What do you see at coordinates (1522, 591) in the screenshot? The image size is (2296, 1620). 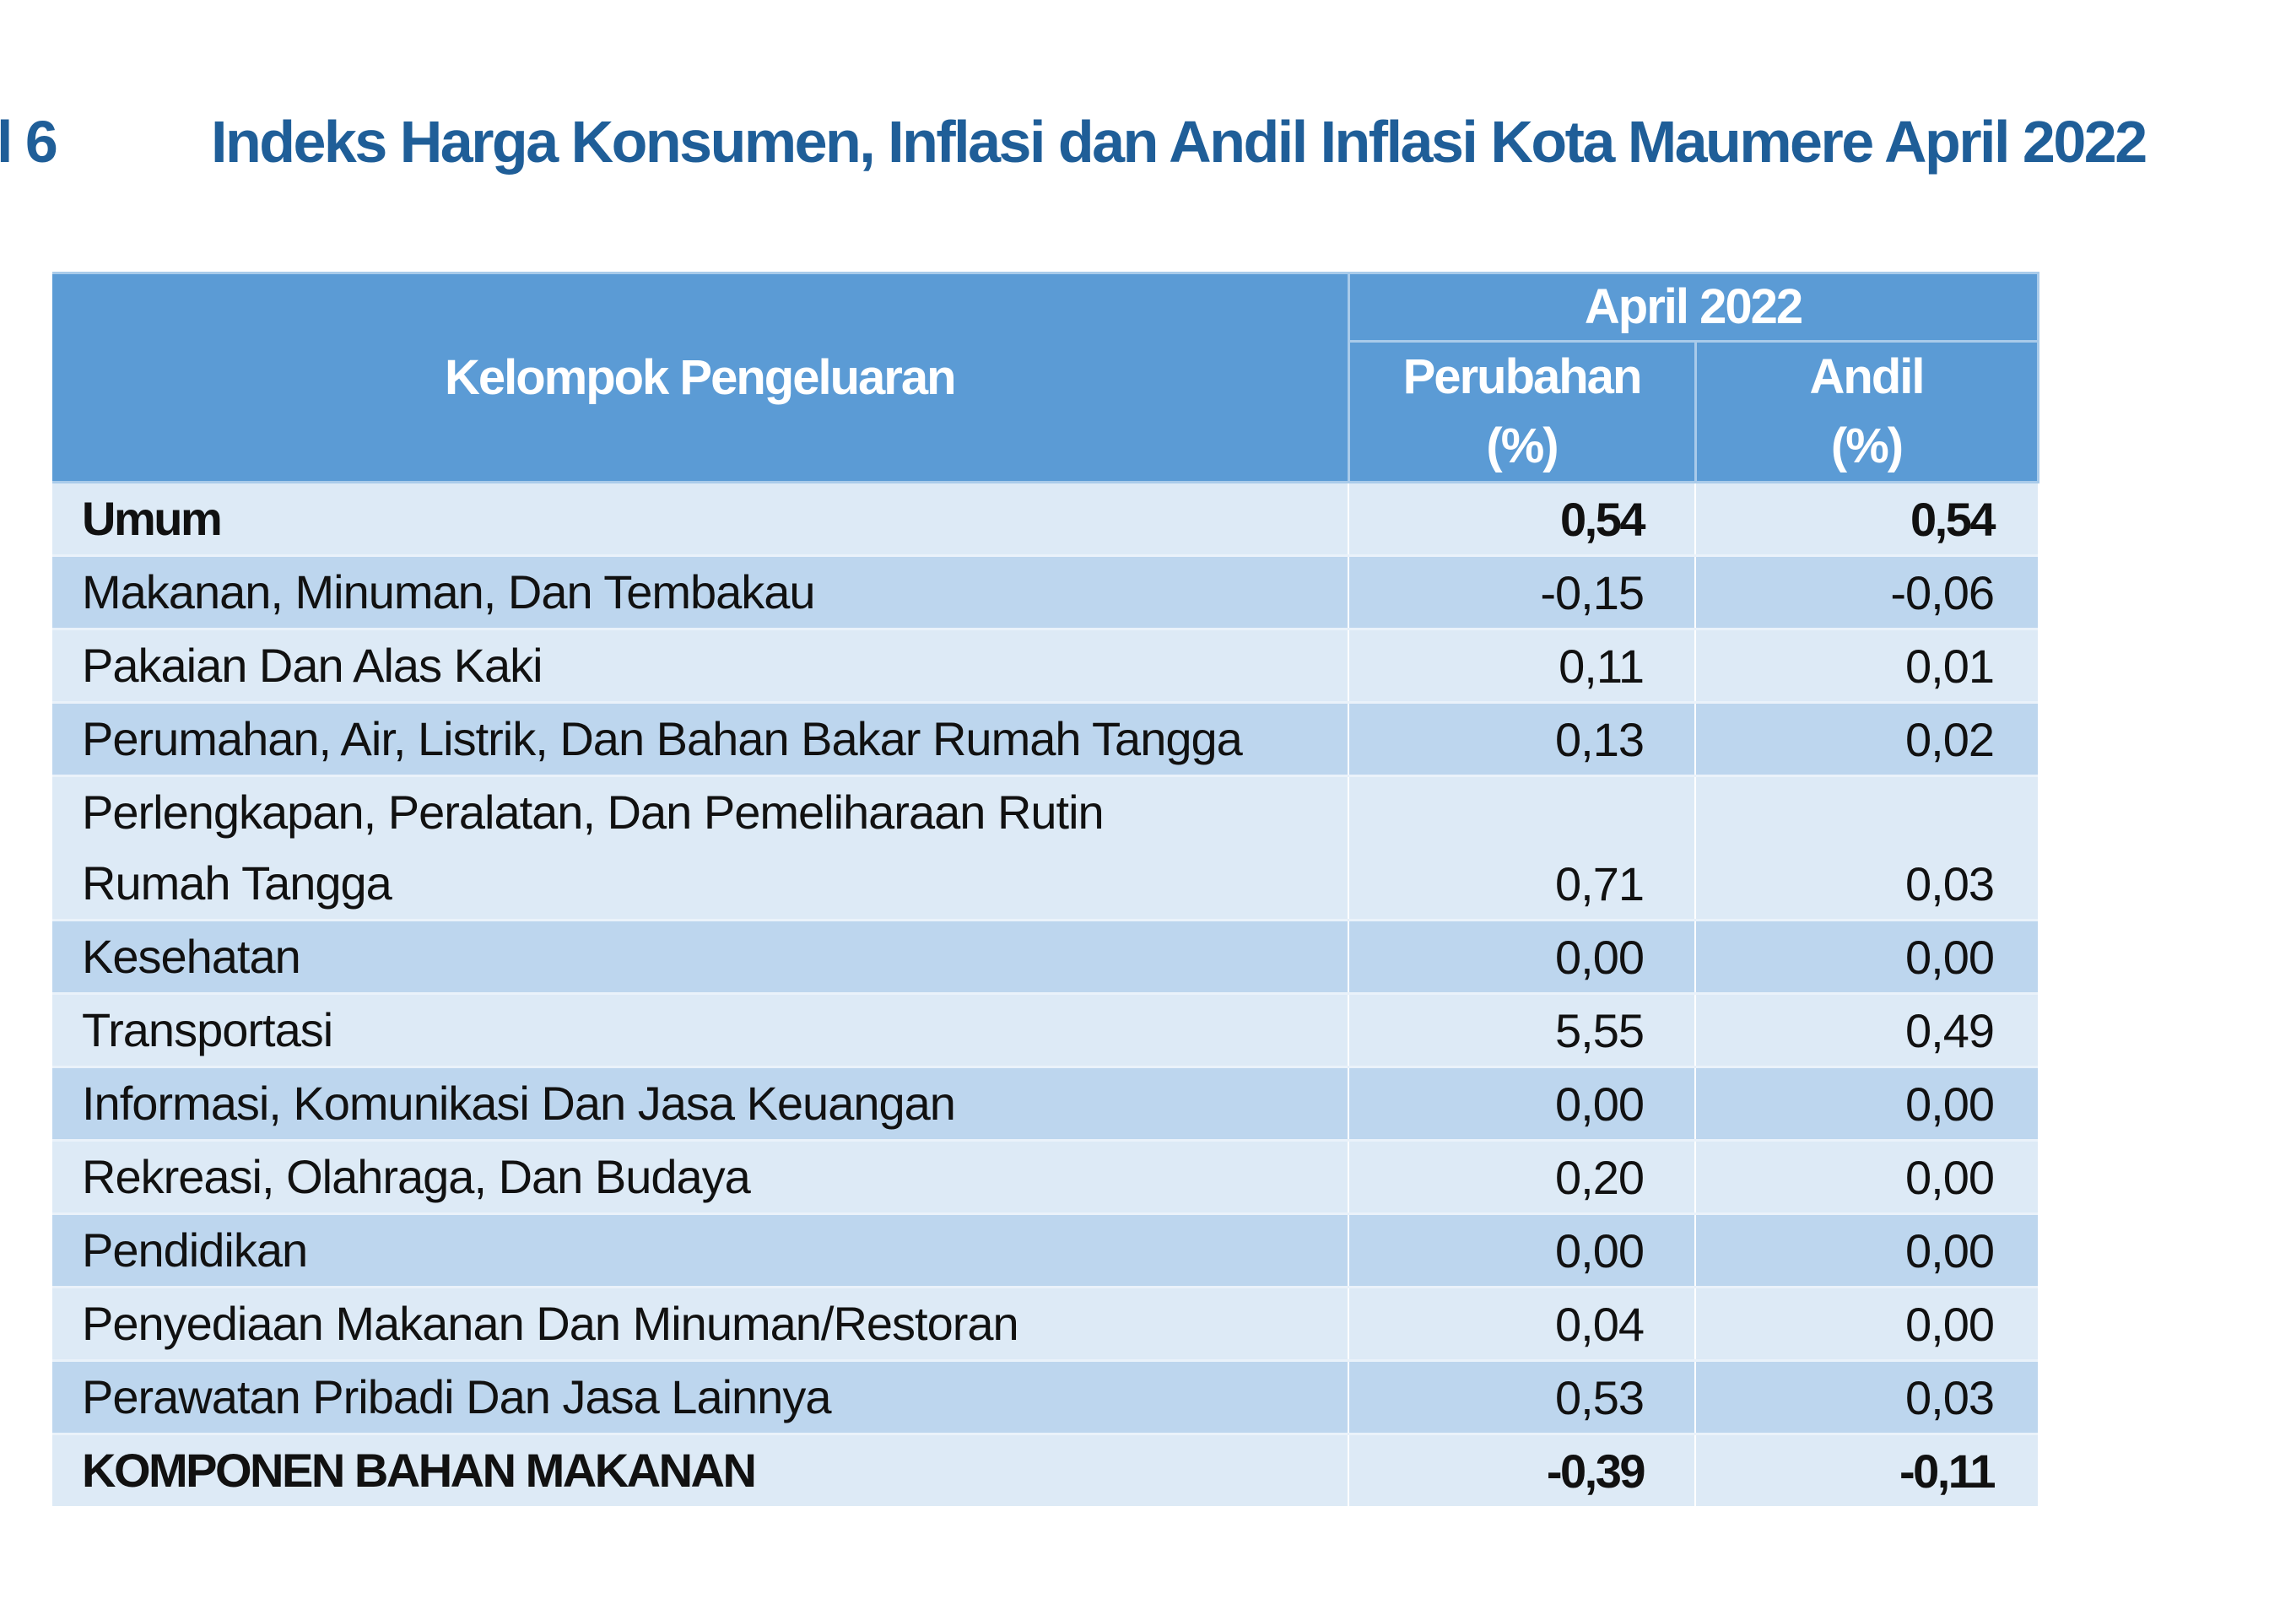 I see `row-perubahan: -0,15` at bounding box center [1522, 591].